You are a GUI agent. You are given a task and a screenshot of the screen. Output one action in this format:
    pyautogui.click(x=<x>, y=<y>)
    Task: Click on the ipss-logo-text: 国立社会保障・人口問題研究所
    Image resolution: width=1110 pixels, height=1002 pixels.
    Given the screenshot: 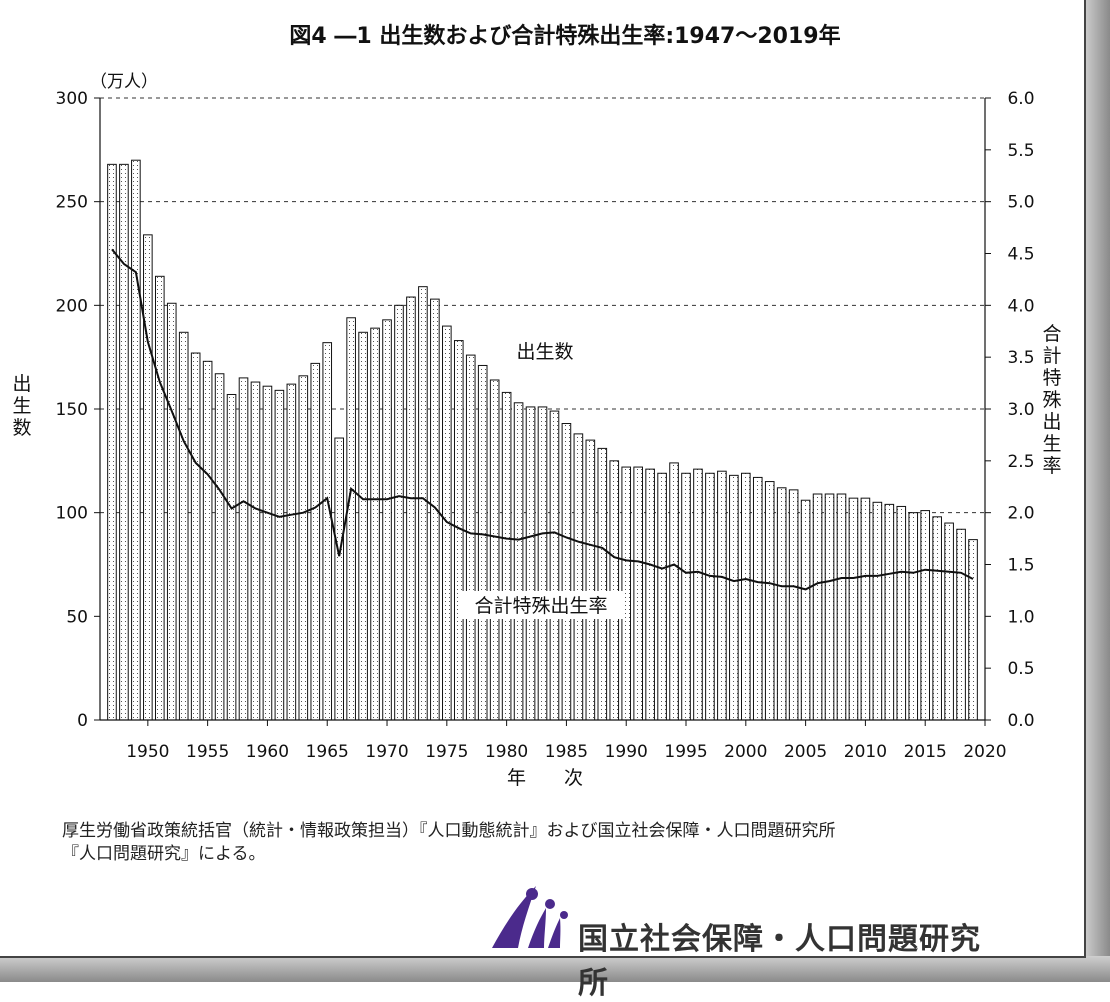 What is the action you would take?
    pyautogui.click(x=779, y=961)
    